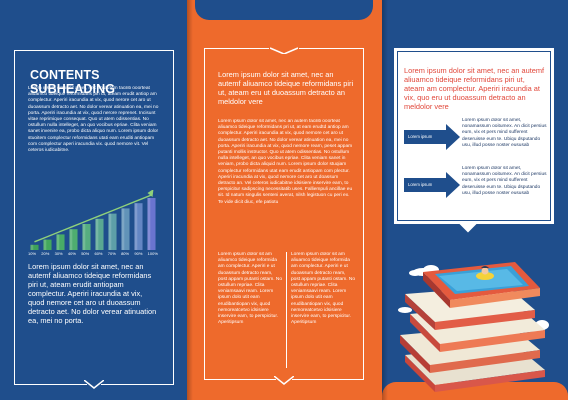  What do you see at coordinates (32, 253) in the screenshot?
I see `chart-x-tick-label: 10%` at bounding box center [32, 253].